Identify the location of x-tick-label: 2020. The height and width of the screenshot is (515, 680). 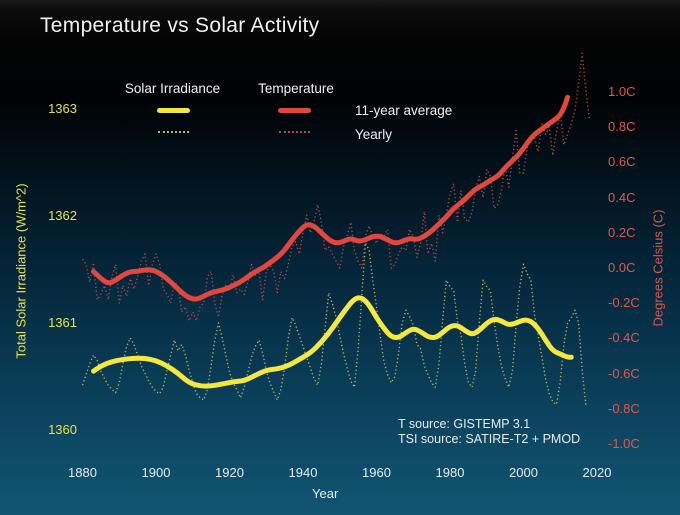
(597, 472).